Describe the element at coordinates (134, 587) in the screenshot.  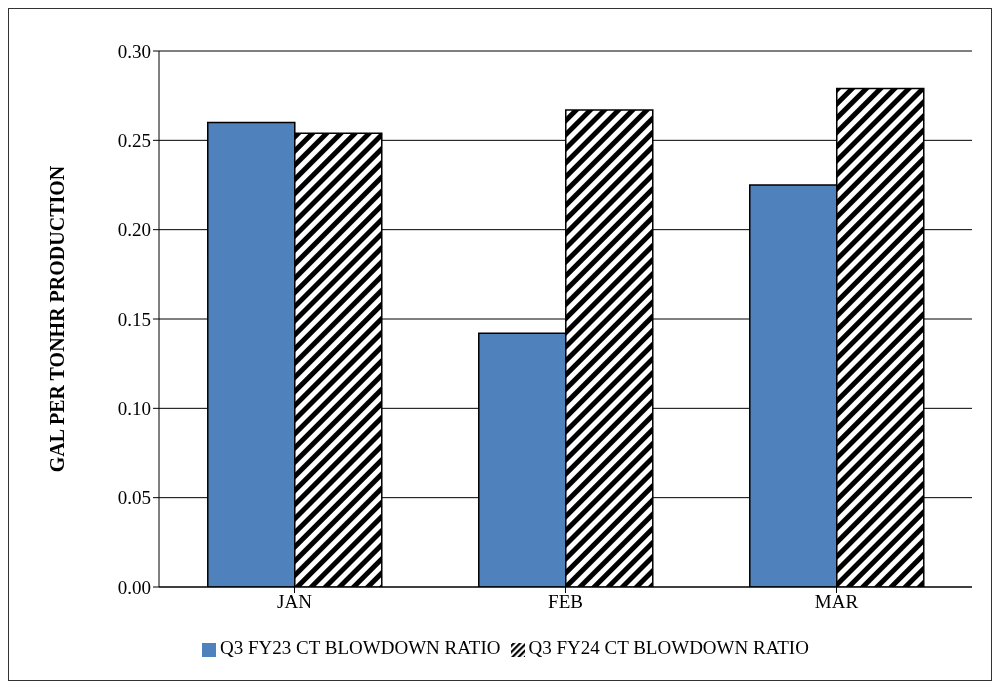
I see `y-tick-label: 0.00` at that location.